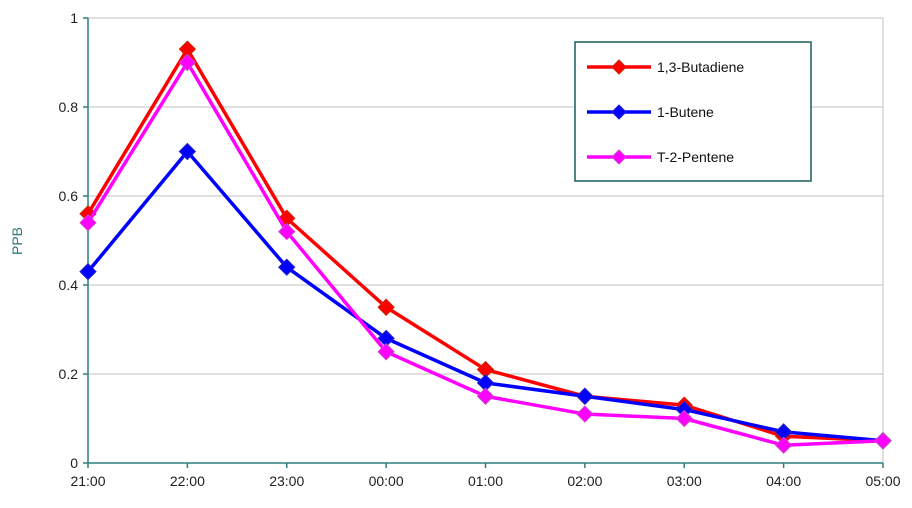 The width and height of the screenshot is (912, 508). I want to click on x-tick-label: 01:00, so click(485, 481).